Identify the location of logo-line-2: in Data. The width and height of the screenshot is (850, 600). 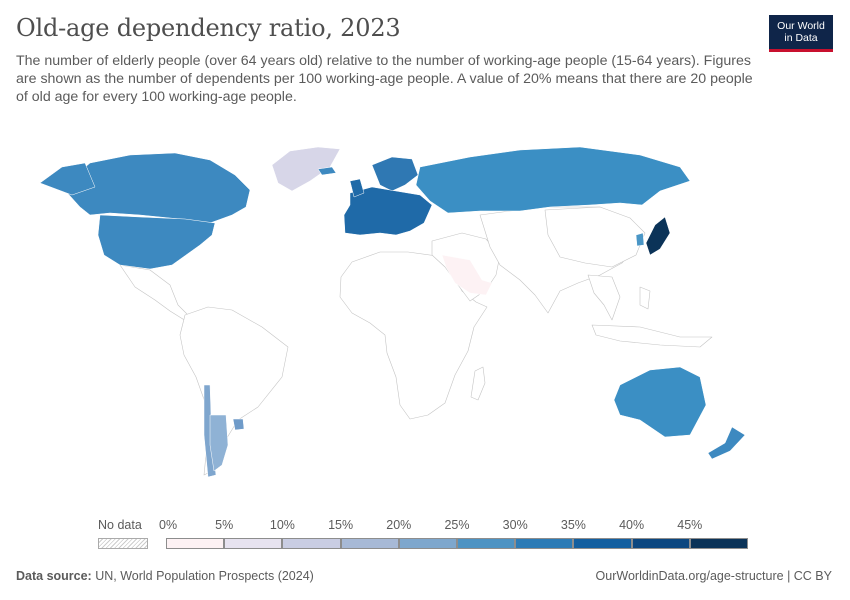
(801, 37).